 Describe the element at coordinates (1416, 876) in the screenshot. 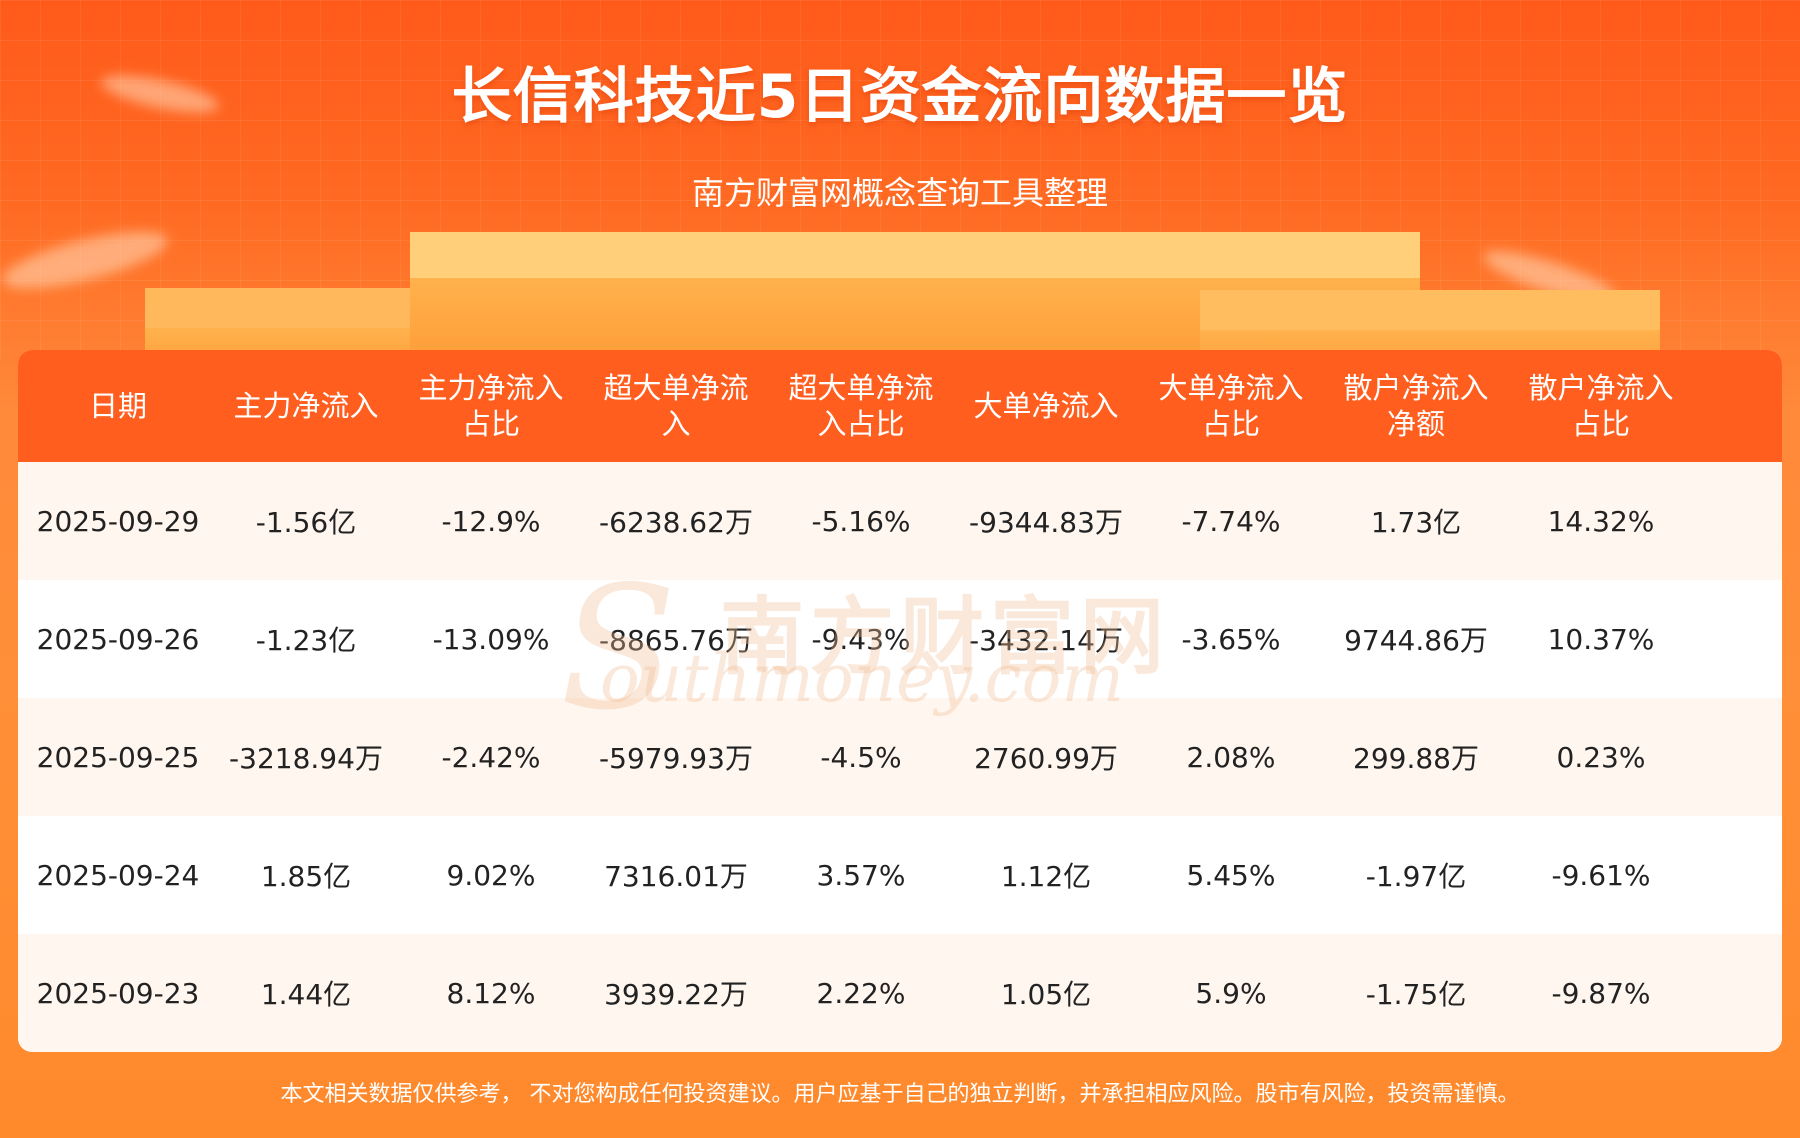

I see `cell-retail-net-inflow-amount: -1.97亿` at that location.